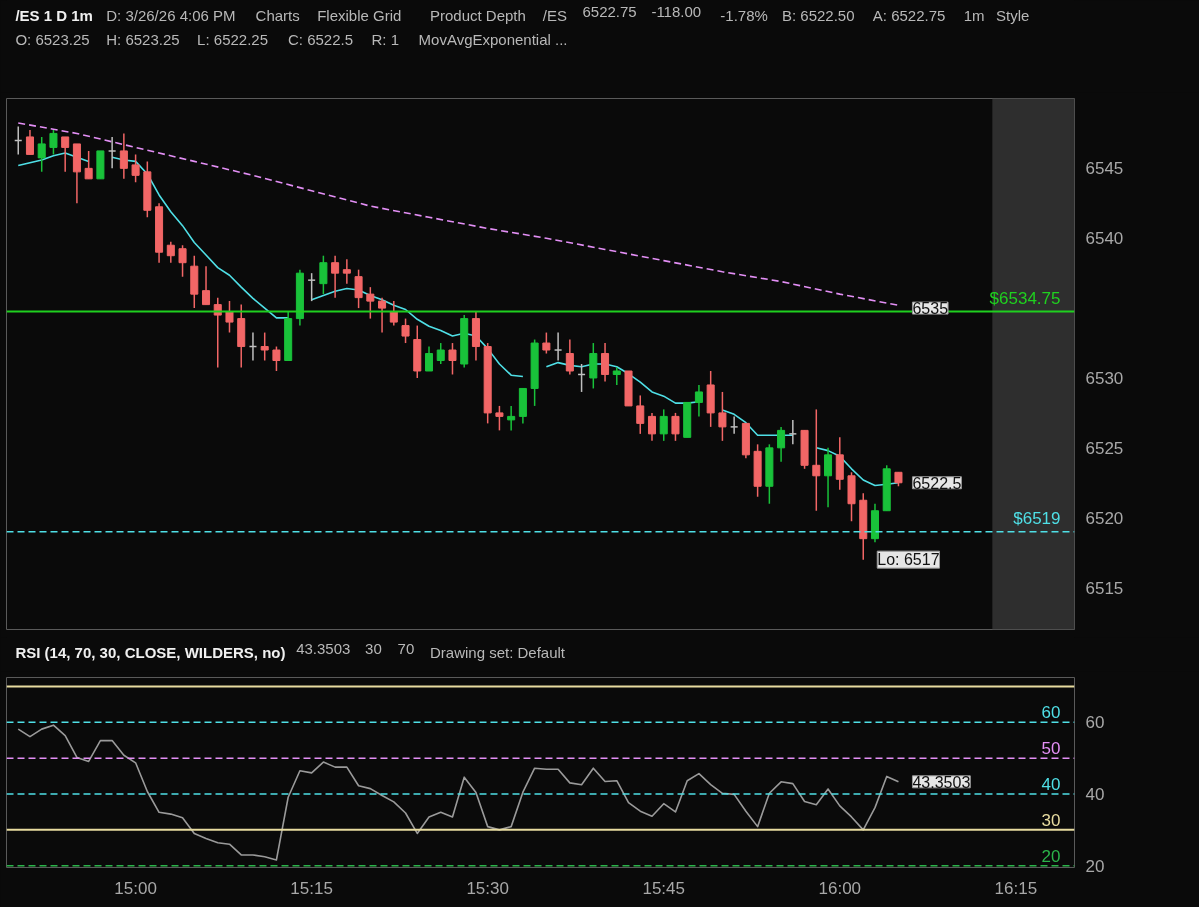 The width and height of the screenshot is (1199, 907). Describe the element at coordinates (1025, 298) in the screenshot. I see `ref-line-label: $6534.75` at that location.